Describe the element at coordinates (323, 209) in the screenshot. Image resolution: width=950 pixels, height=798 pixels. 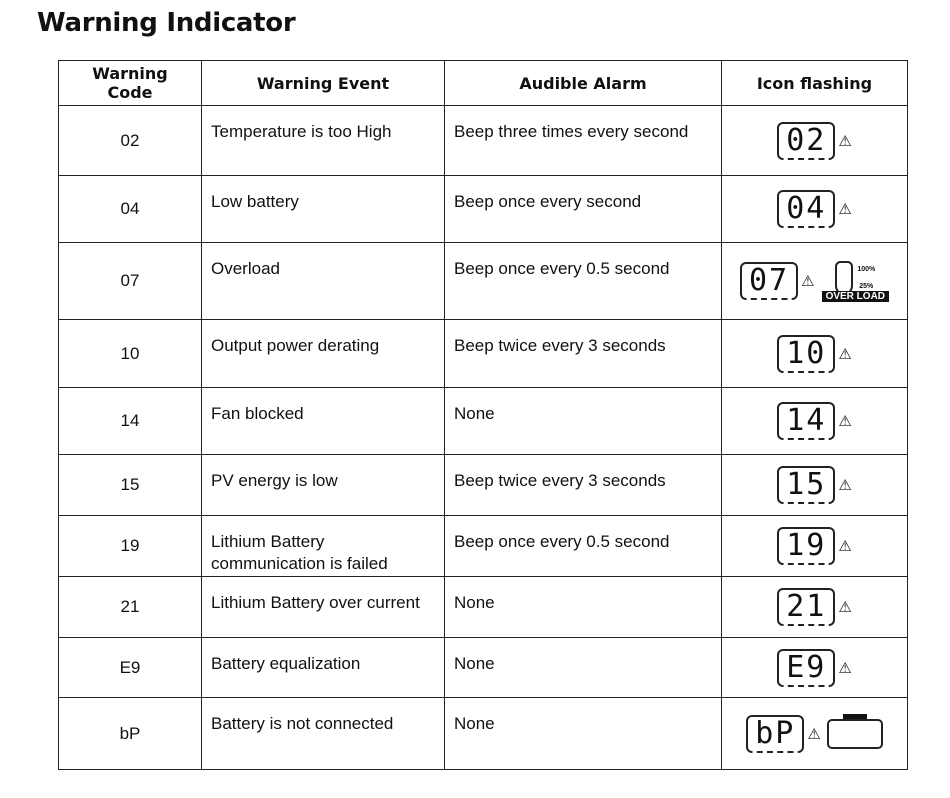
I see `warning-event: Low battery` at that location.